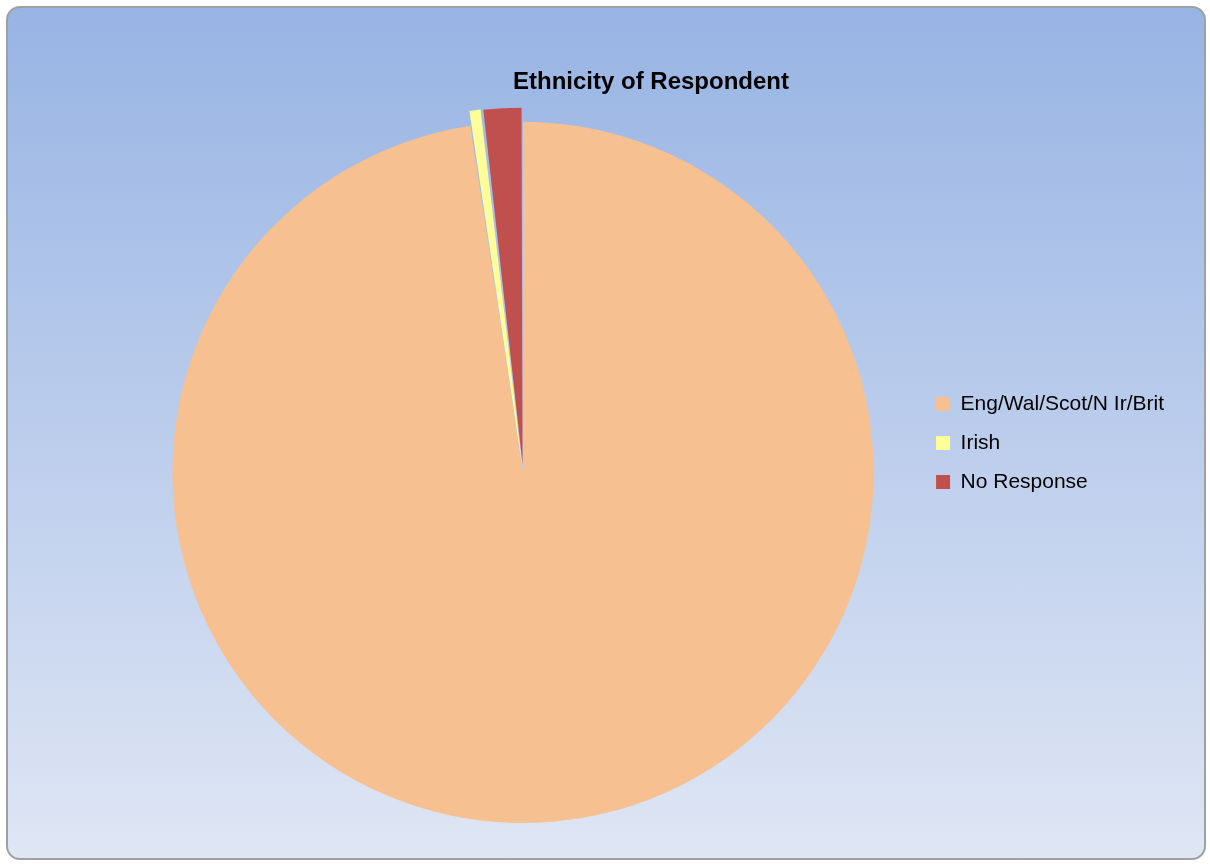 This screenshot has width=1210, height=864. I want to click on legend-label: Eng/Wal/Scot/N Ir/Brit, so click(1062, 402).